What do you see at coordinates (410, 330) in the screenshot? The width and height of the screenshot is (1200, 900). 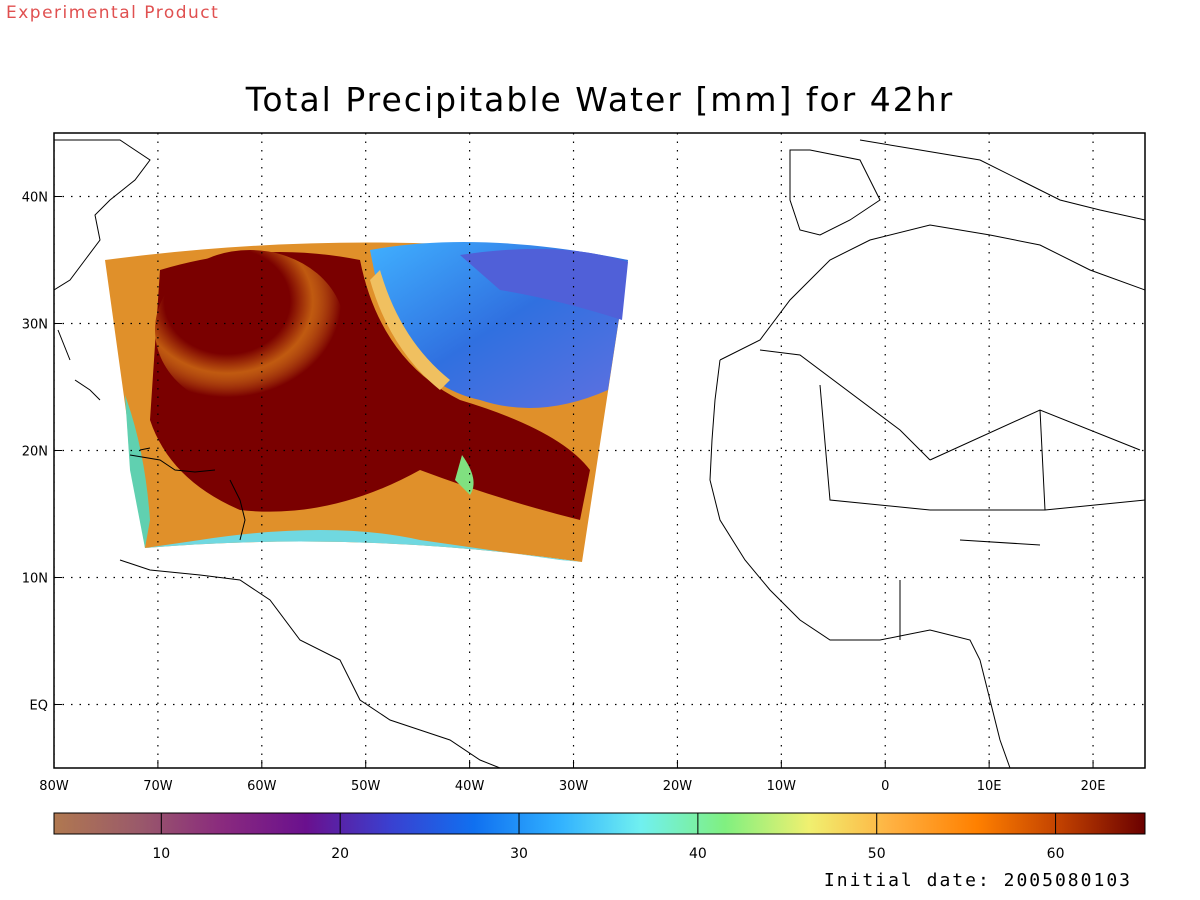 I see `tpw-green-streak` at bounding box center [410, 330].